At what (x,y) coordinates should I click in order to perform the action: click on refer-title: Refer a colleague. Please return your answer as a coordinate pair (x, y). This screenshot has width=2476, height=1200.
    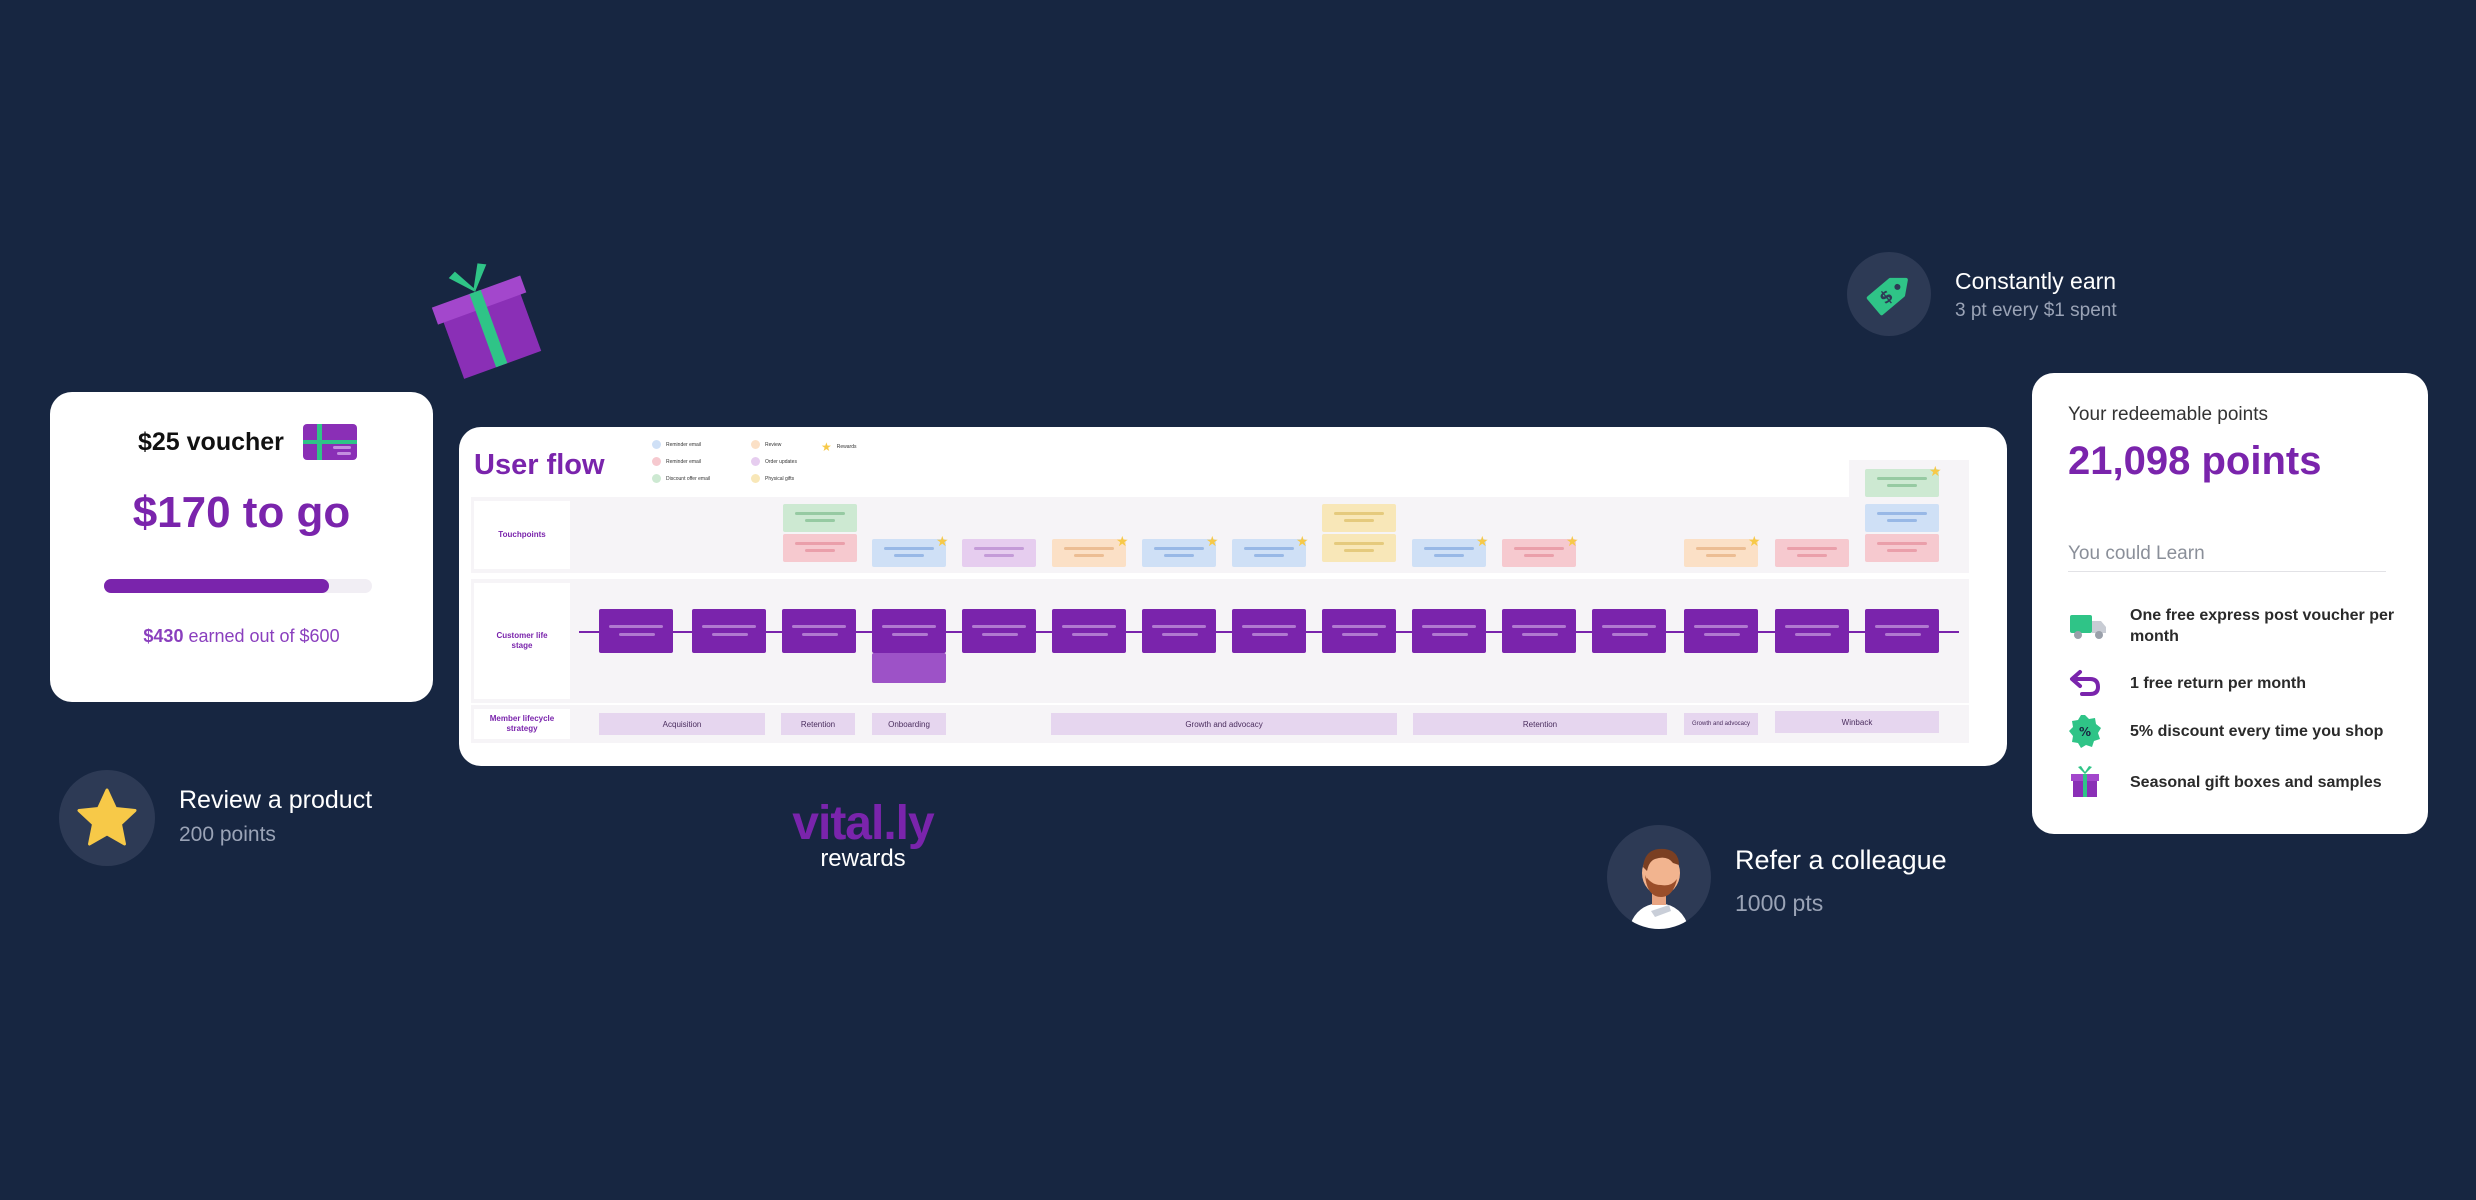
    Looking at the image, I should click on (1841, 860).